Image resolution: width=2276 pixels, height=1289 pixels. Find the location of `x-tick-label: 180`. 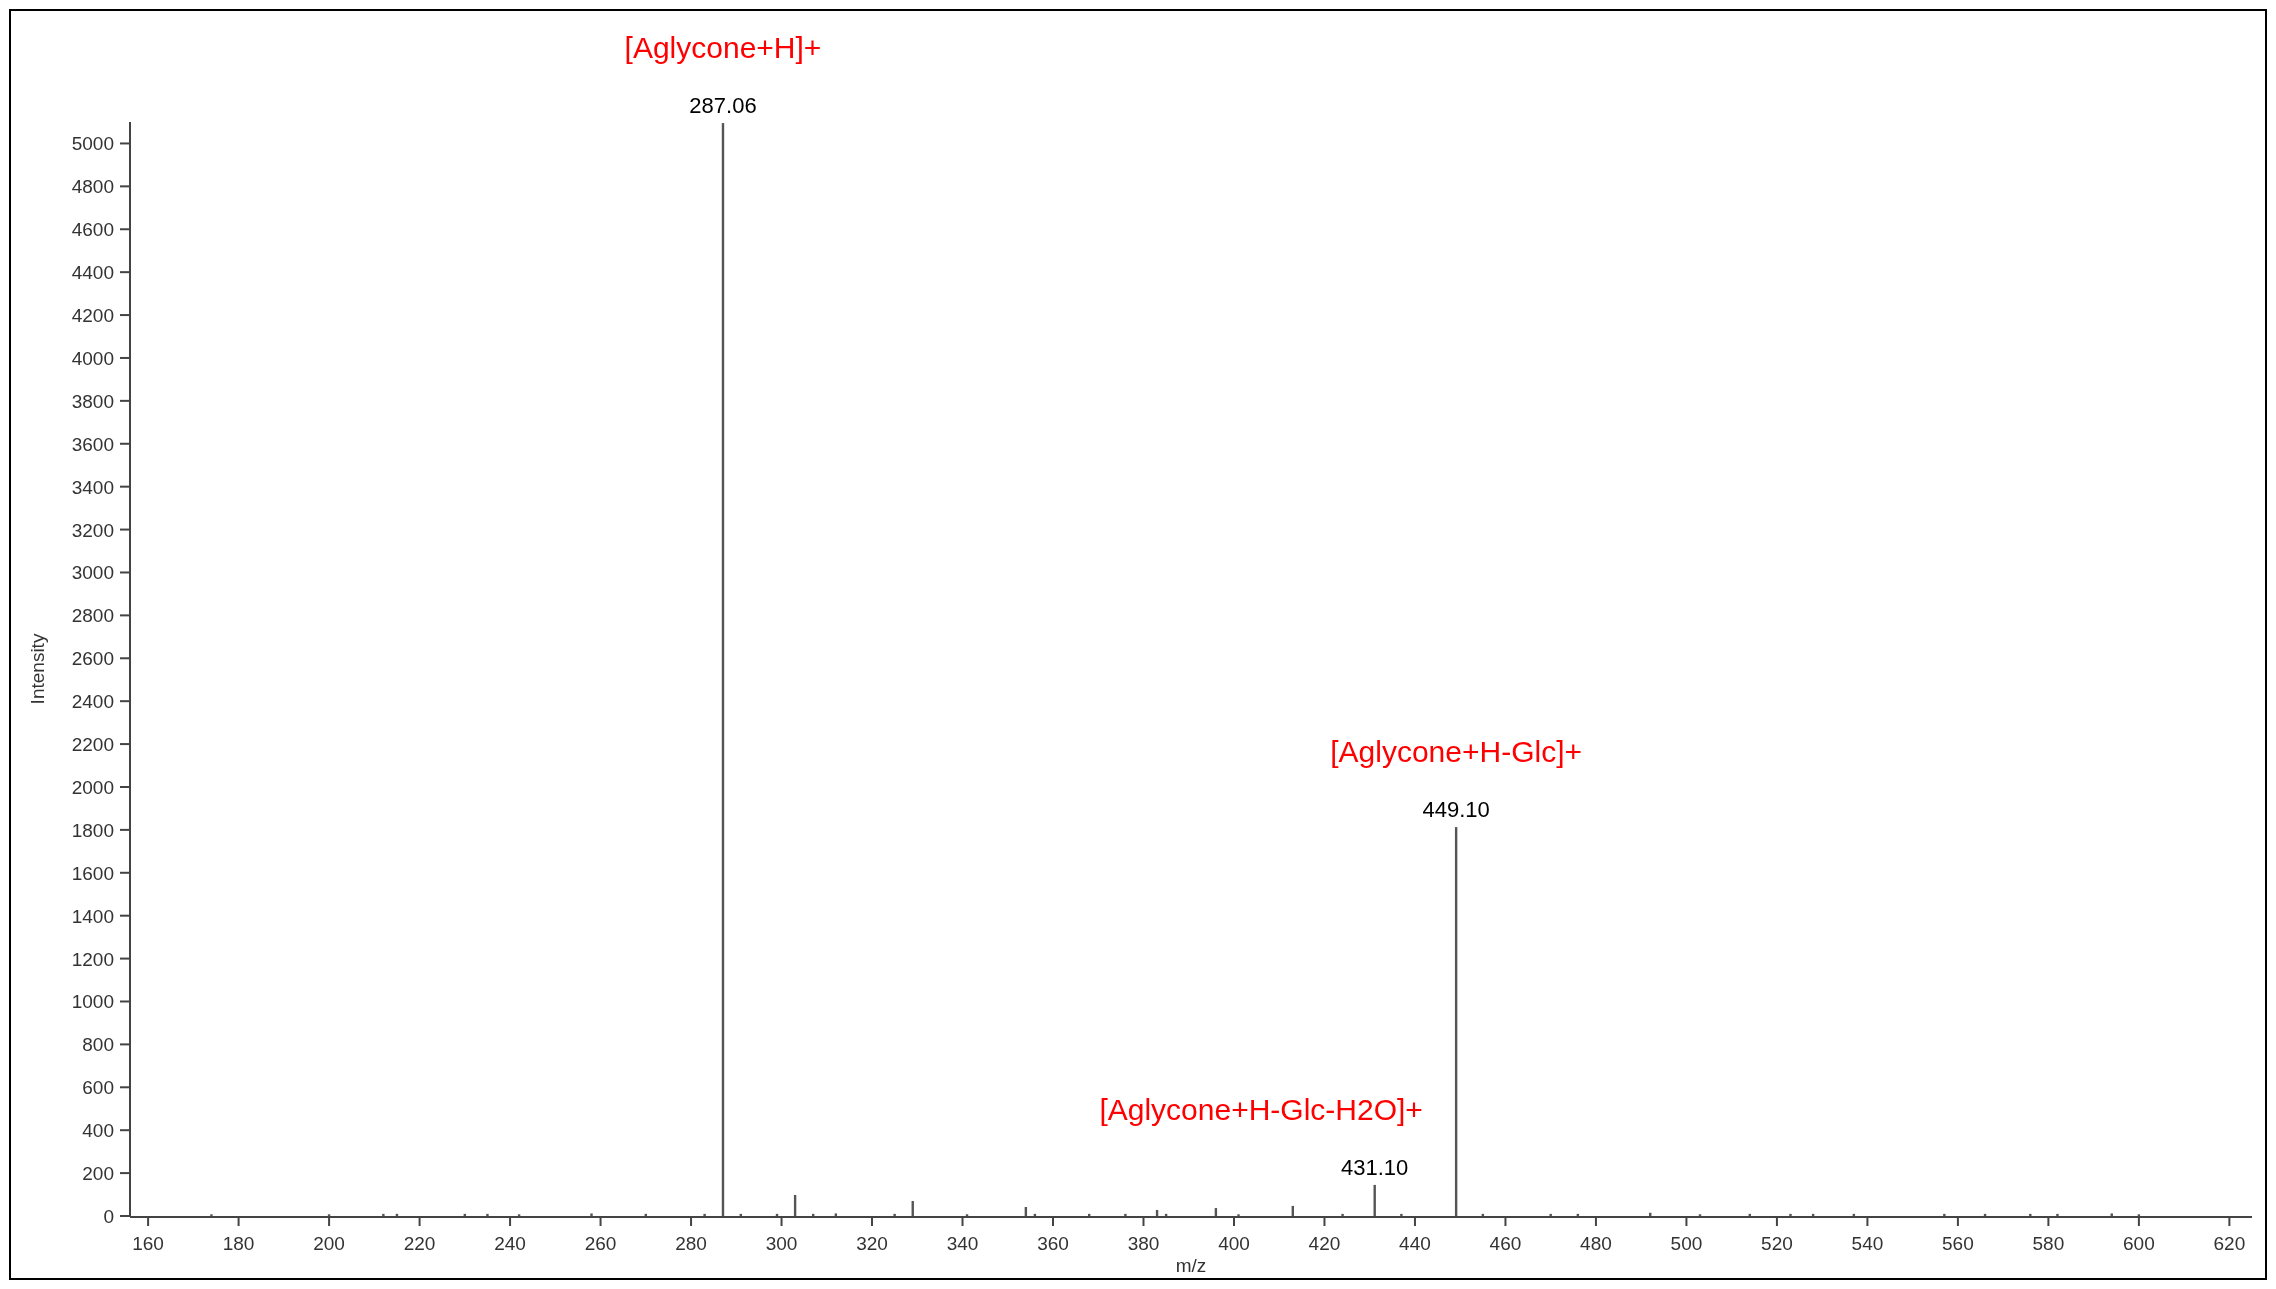

x-tick-label: 180 is located at coordinates (238, 1243).